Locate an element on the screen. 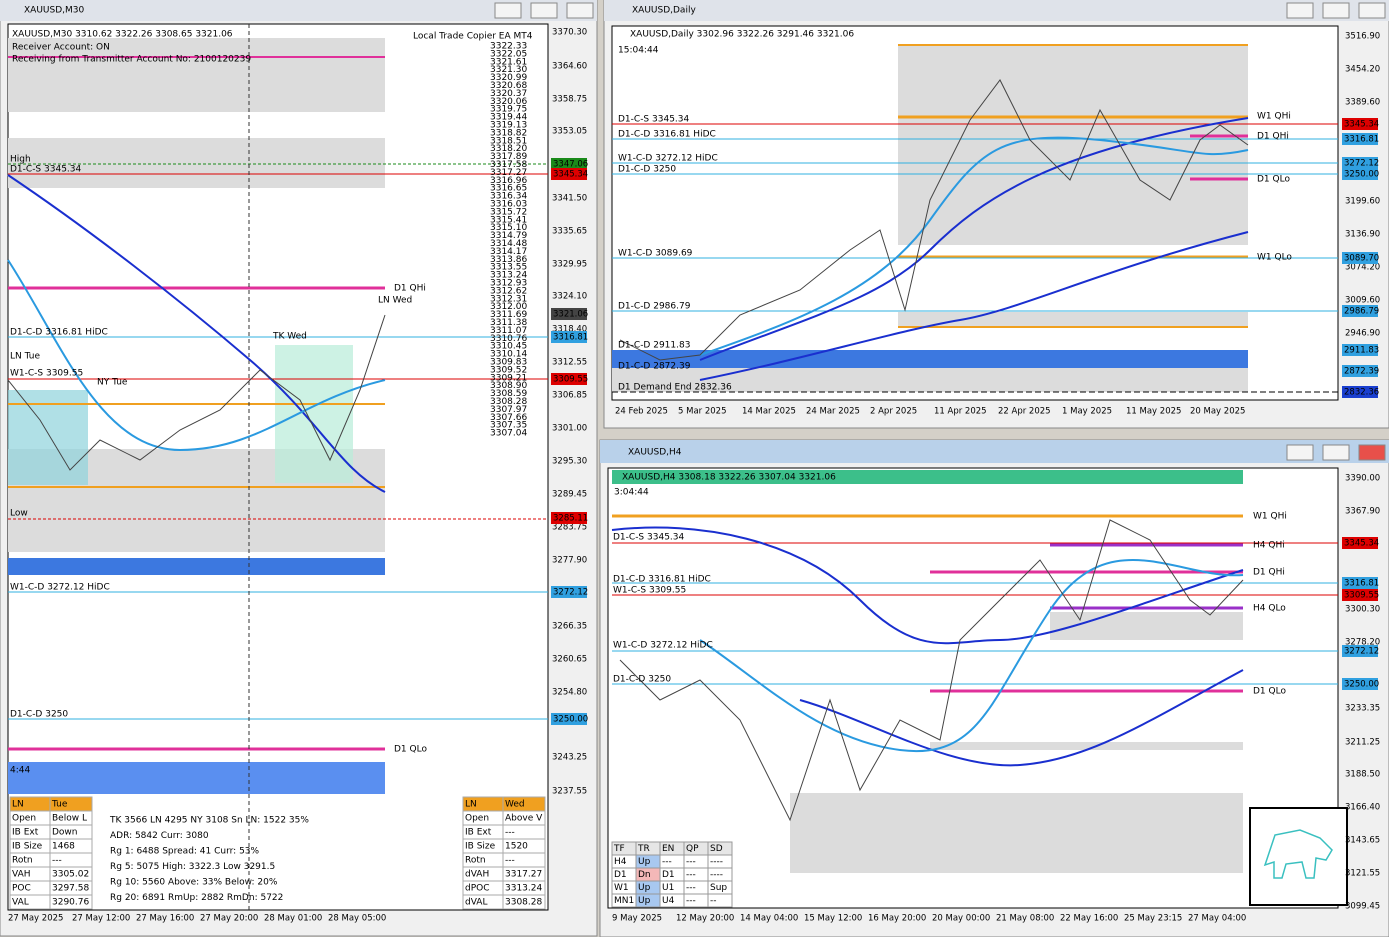 The height and width of the screenshot is (937, 1389). table-text: 3308.28 is located at coordinates (523, 903).